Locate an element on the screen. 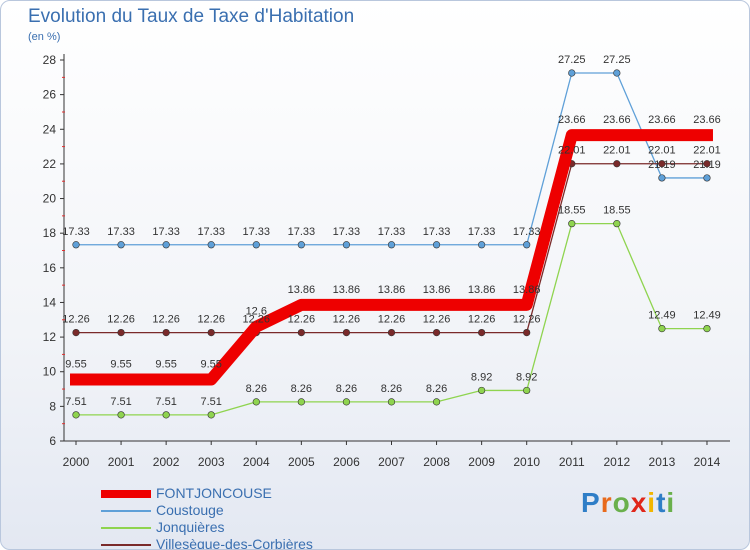 Image resolution: width=750 pixels, height=550 pixels. y-axis-unit-label: (en %) is located at coordinates (44, 37).